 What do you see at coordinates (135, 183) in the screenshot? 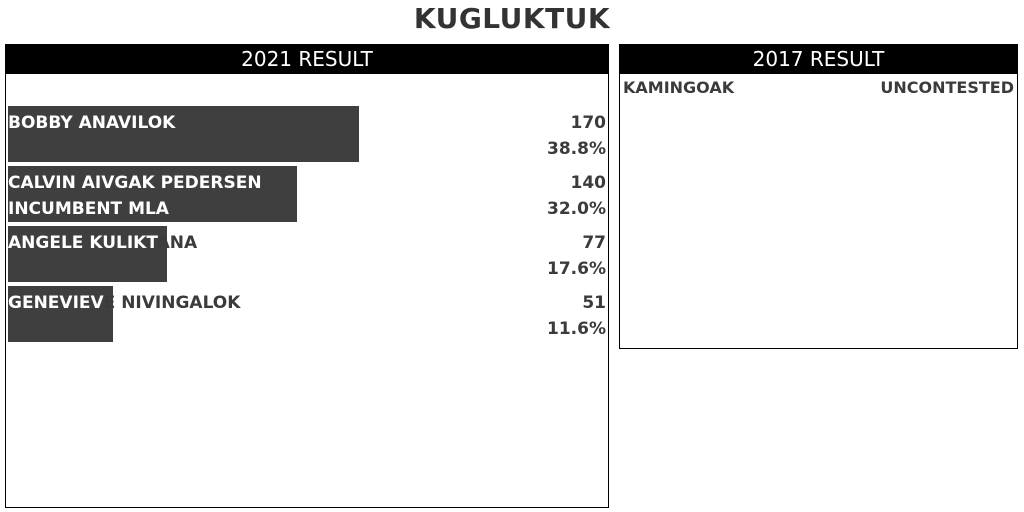
I see `candidate-name: CALVIN AIVGAK PEDERSEN` at bounding box center [135, 183].